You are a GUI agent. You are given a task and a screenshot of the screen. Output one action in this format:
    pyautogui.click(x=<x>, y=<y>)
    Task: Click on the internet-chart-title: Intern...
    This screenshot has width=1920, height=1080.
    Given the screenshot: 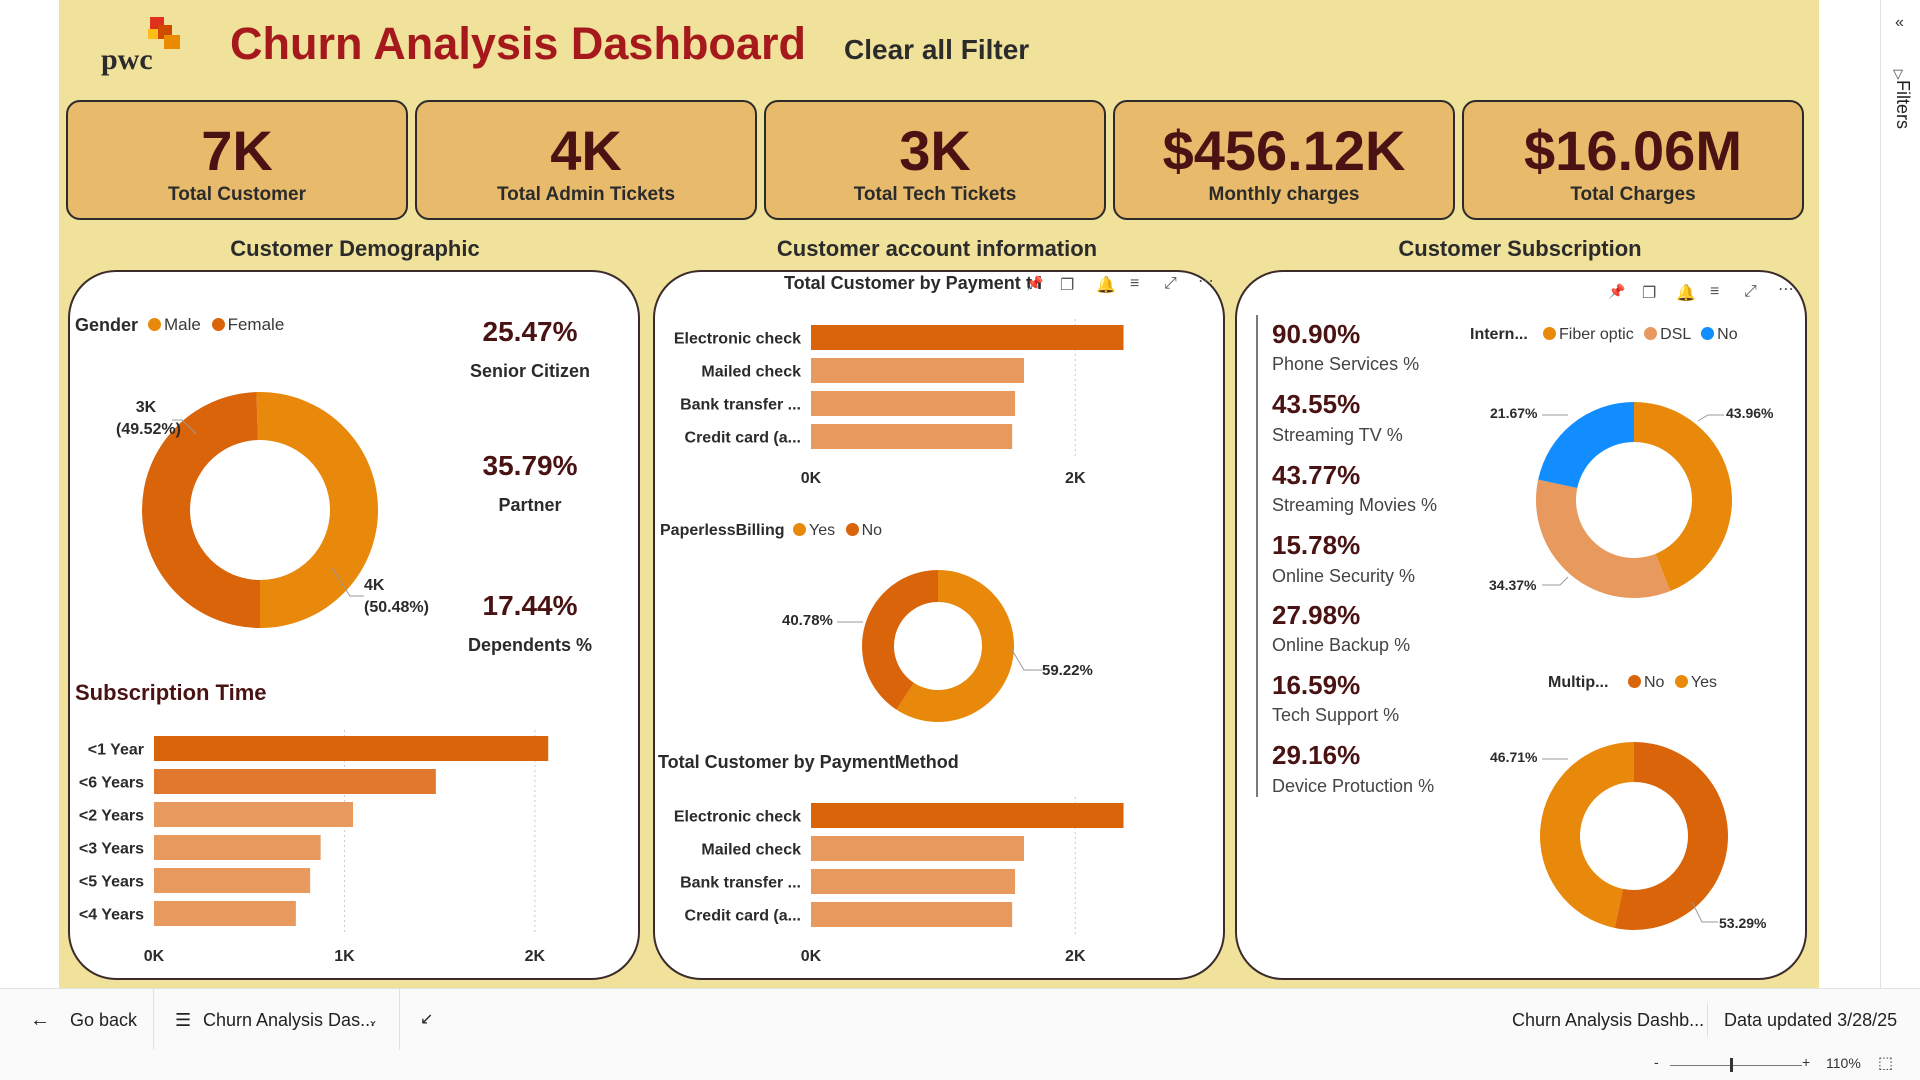 What is the action you would take?
    pyautogui.click(x=1499, y=334)
    